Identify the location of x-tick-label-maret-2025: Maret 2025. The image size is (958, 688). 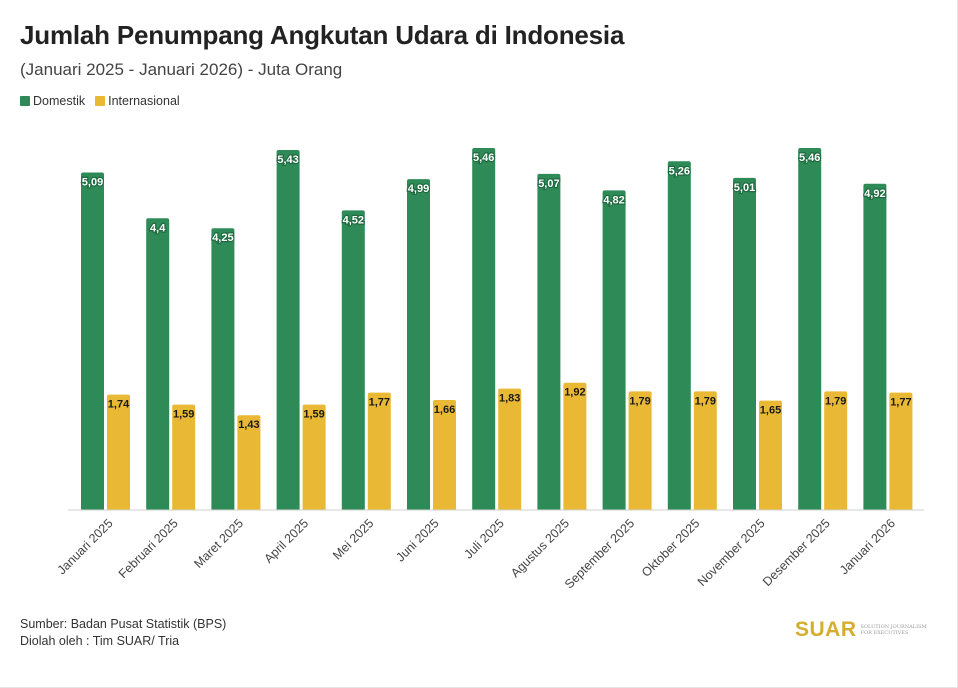
(218, 543).